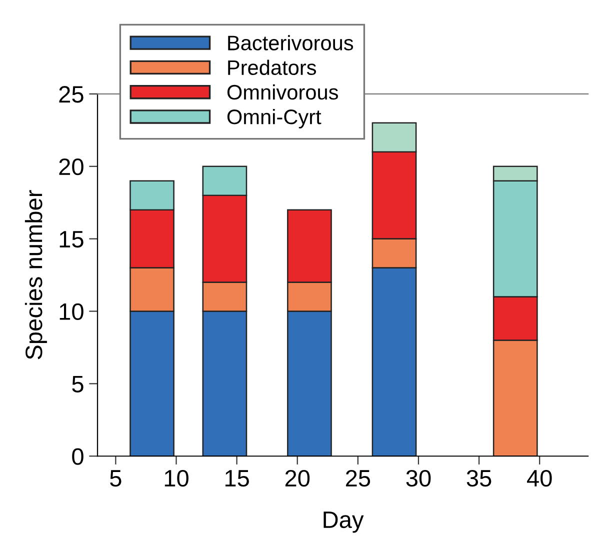  Describe the element at coordinates (35, 275) in the screenshot. I see `y-axis-title: Species number` at that location.